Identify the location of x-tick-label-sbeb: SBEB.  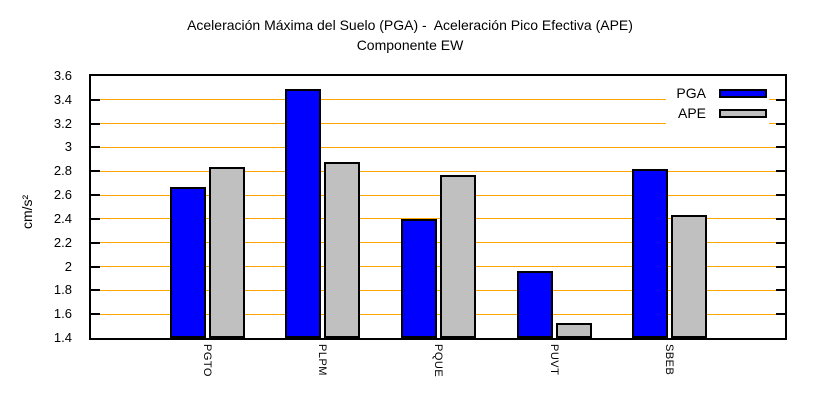
(669, 360).